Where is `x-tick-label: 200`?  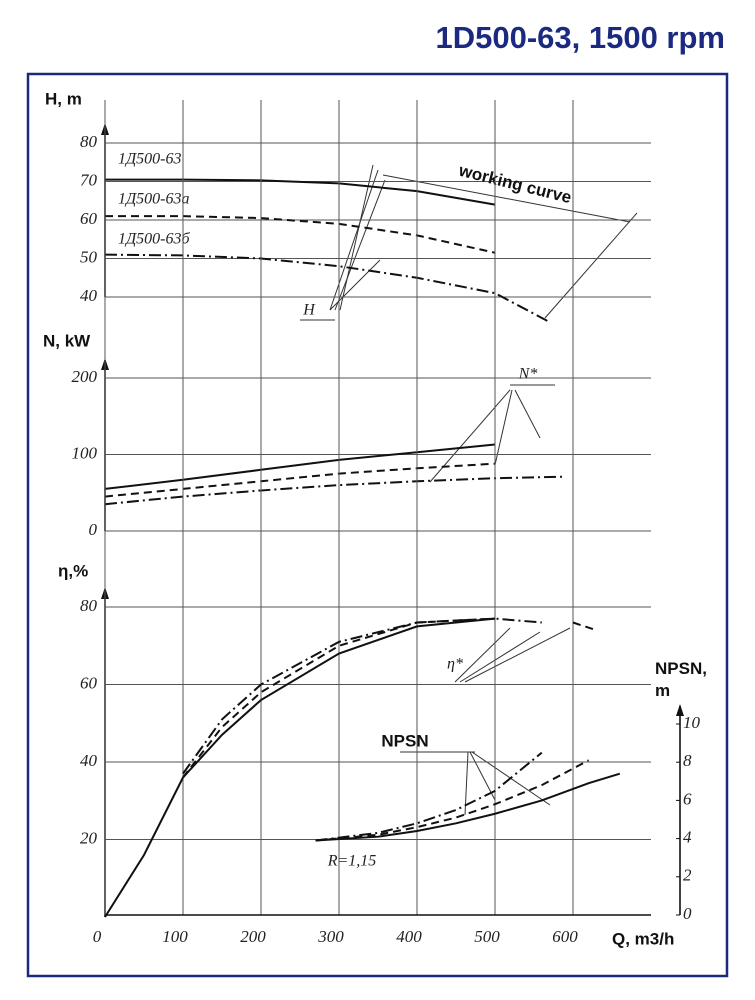 x-tick-label: 200 is located at coordinates (253, 936).